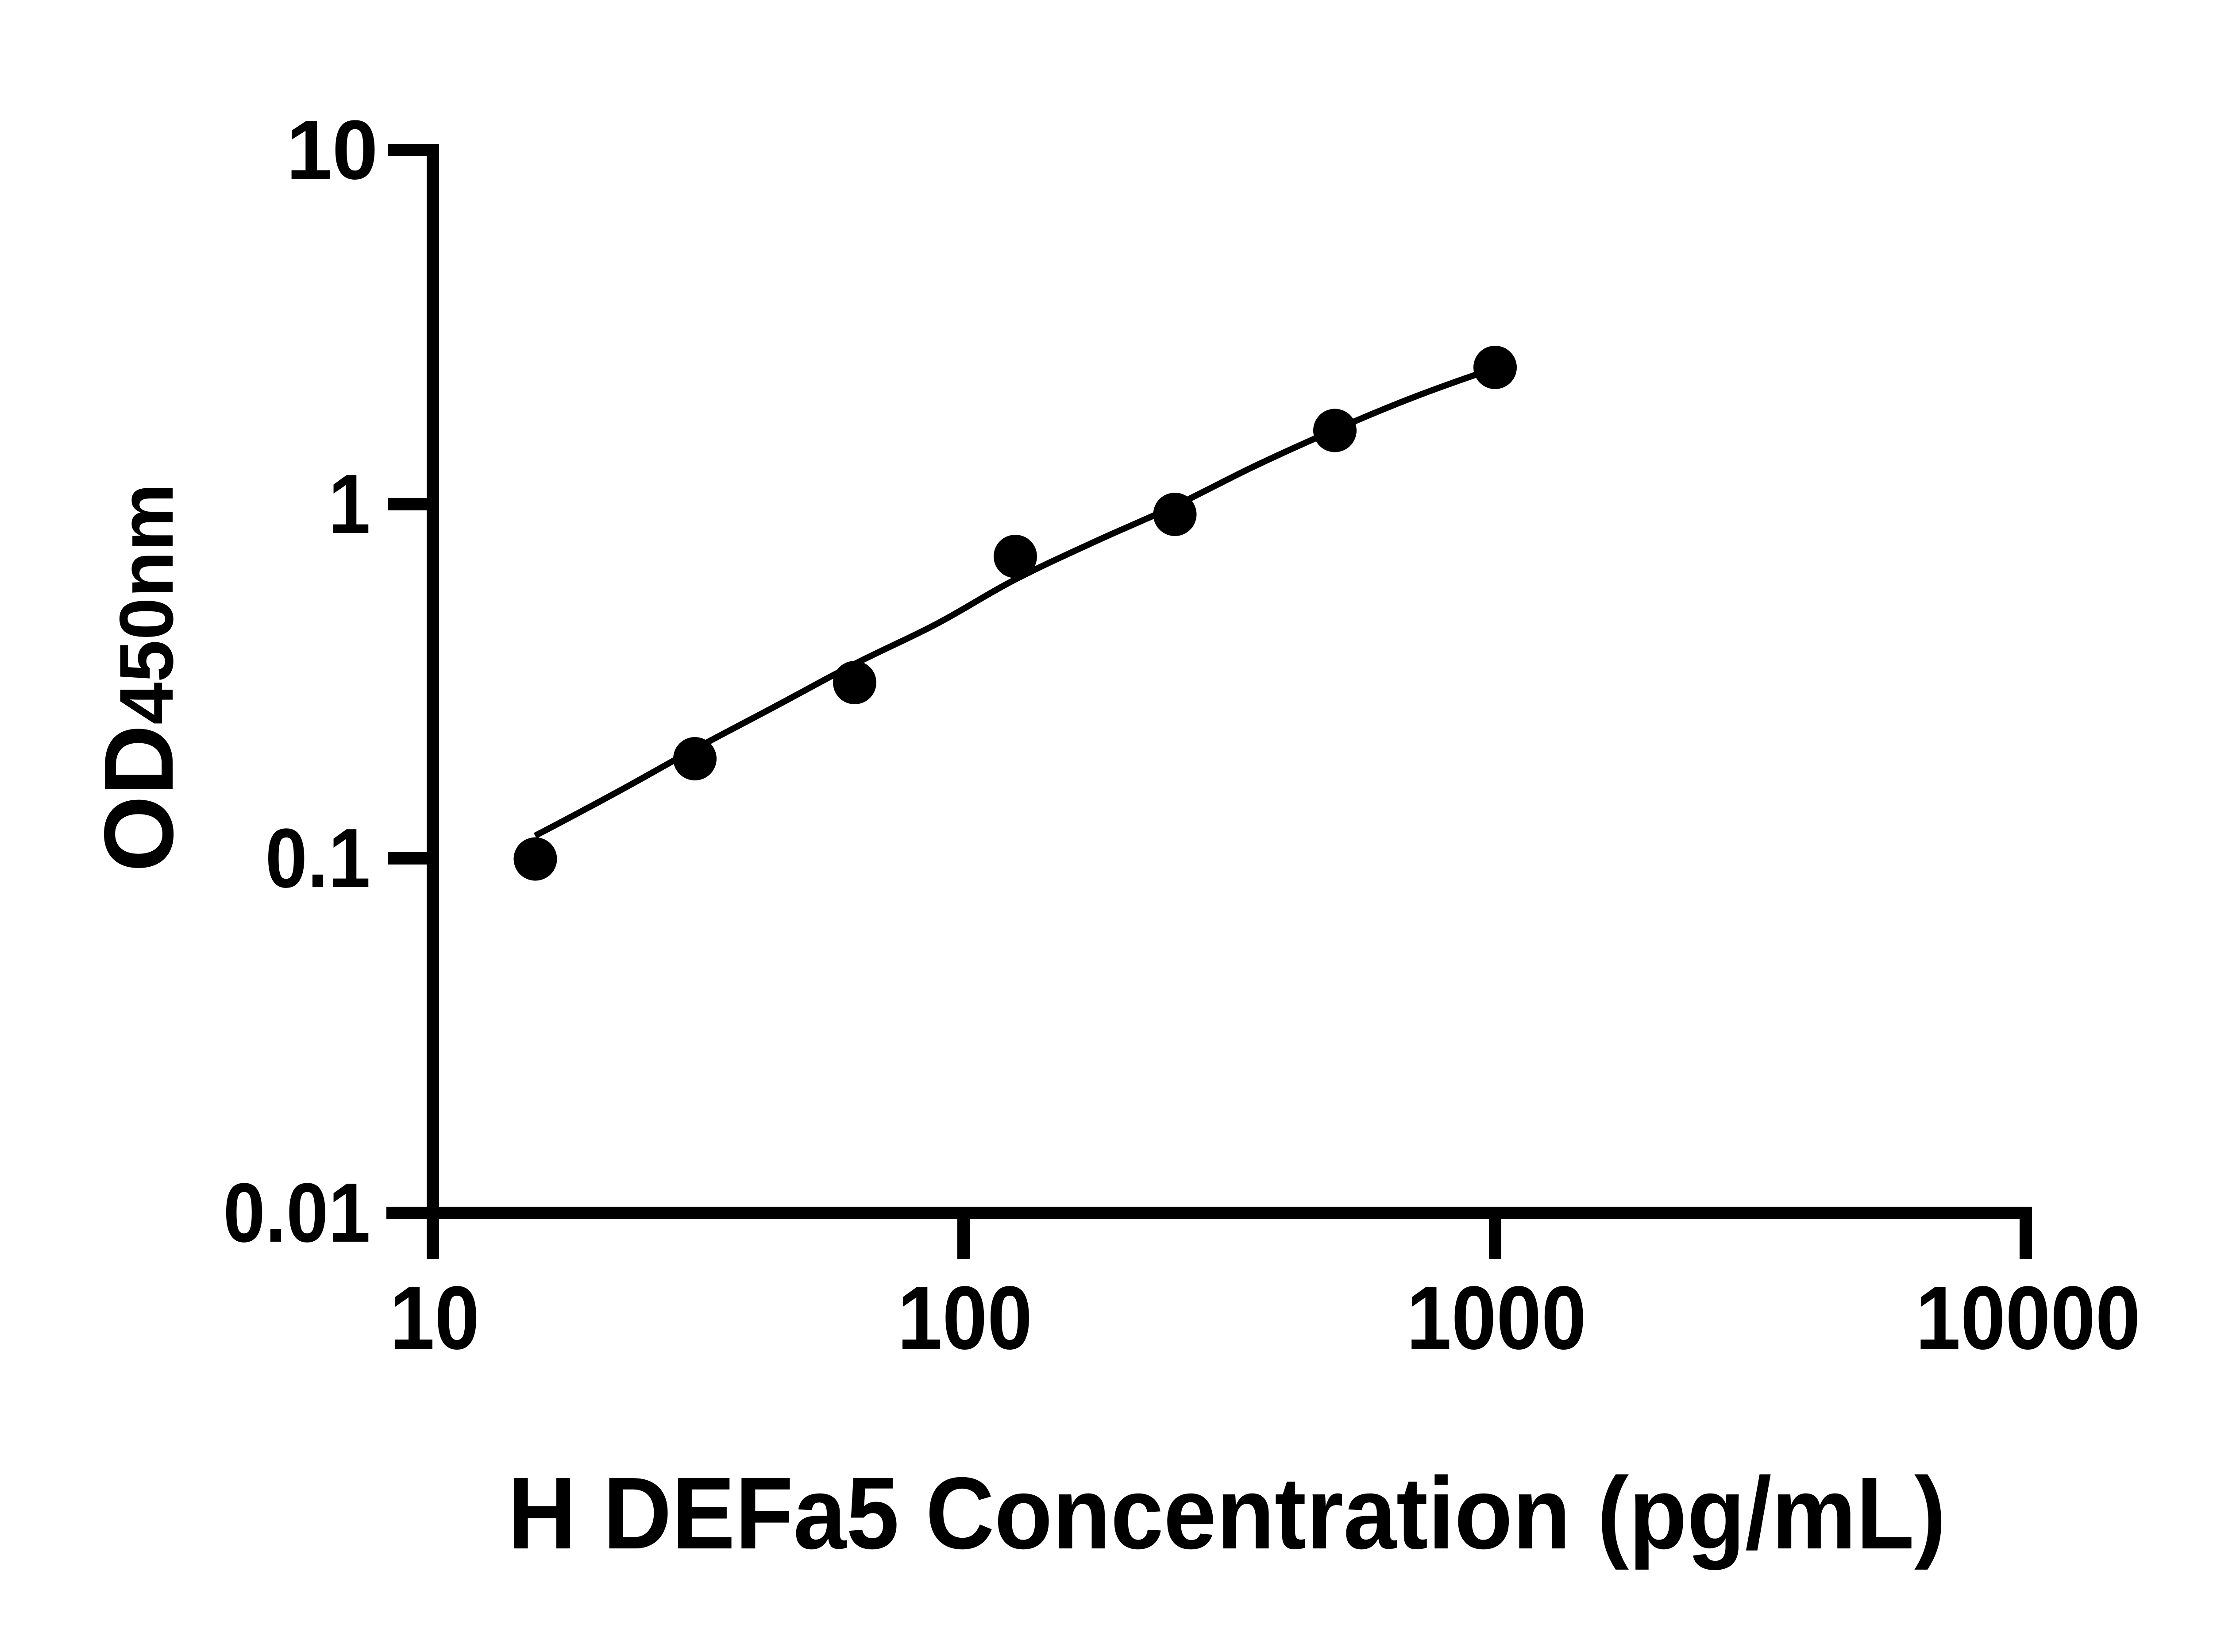 Image resolution: width=2213 pixels, height=1652 pixels. What do you see at coordinates (317, 858) in the screenshot?
I see `svg-text: 0.1` at bounding box center [317, 858].